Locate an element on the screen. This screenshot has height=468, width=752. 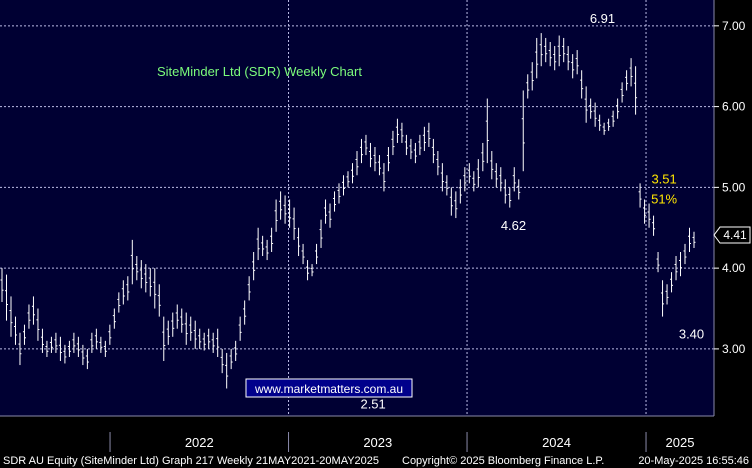
last-price-marker: 4.41 is located at coordinates (732, 235).